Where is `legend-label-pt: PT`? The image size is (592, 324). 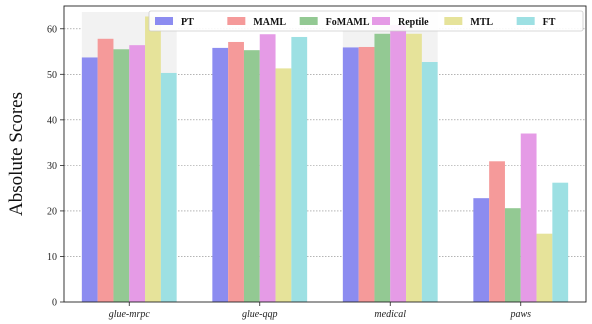
legend-label-pt: PT is located at coordinates (187, 22).